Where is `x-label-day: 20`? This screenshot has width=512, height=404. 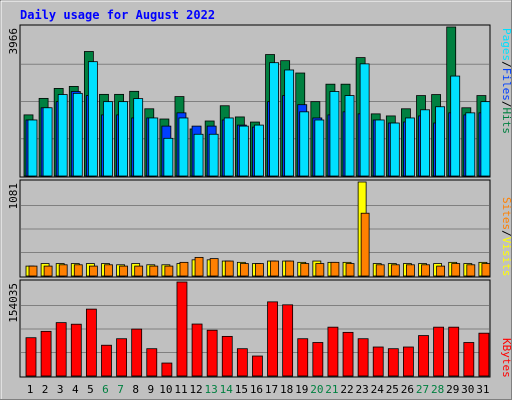
x-label-day: 20 is located at coordinates (316, 389).